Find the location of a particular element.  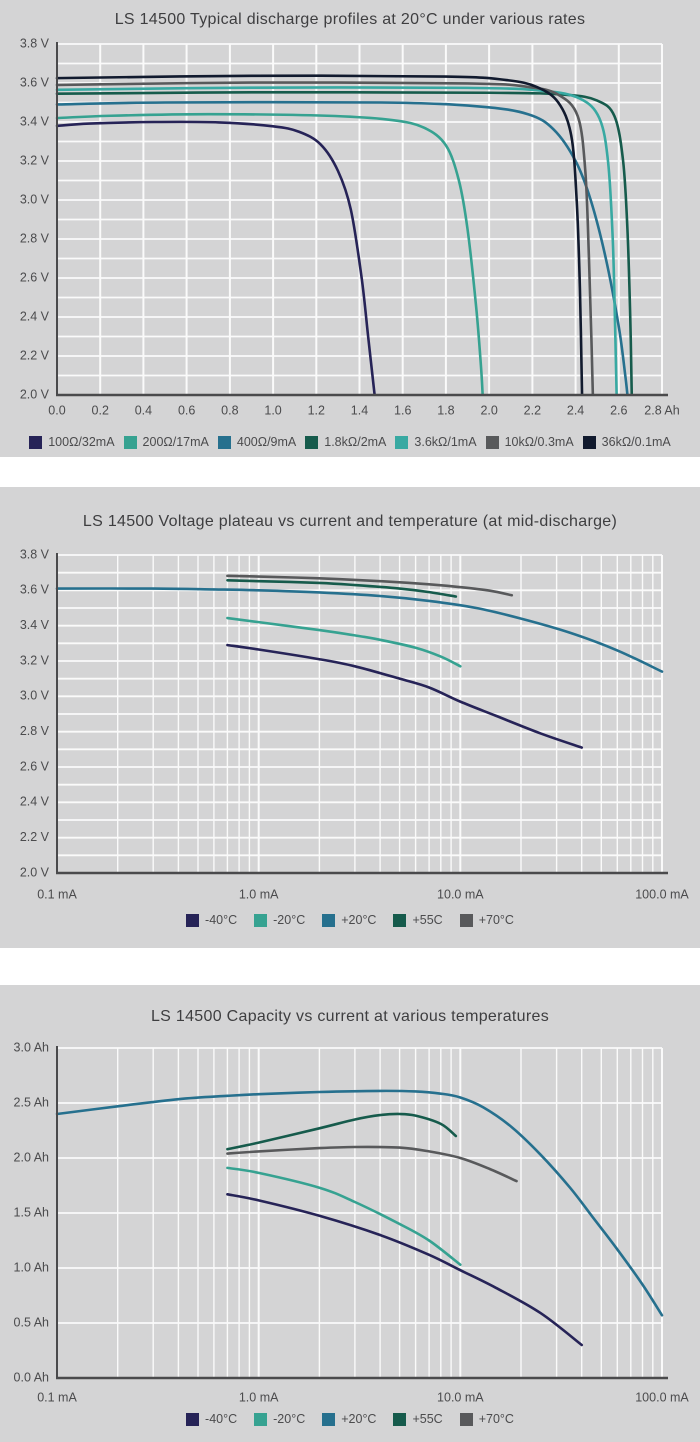

legend-label: +55C is located at coordinates (427, 1419).